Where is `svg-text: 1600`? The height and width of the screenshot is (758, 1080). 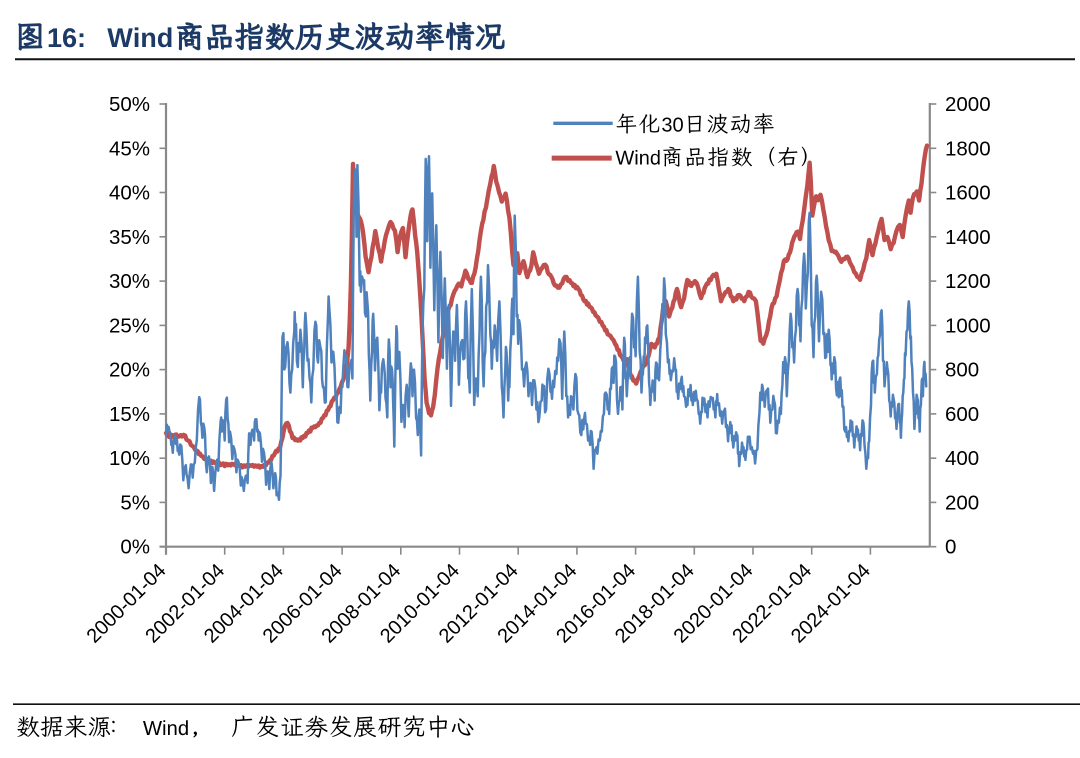
svg-text: 1600 is located at coordinates (968, 193).